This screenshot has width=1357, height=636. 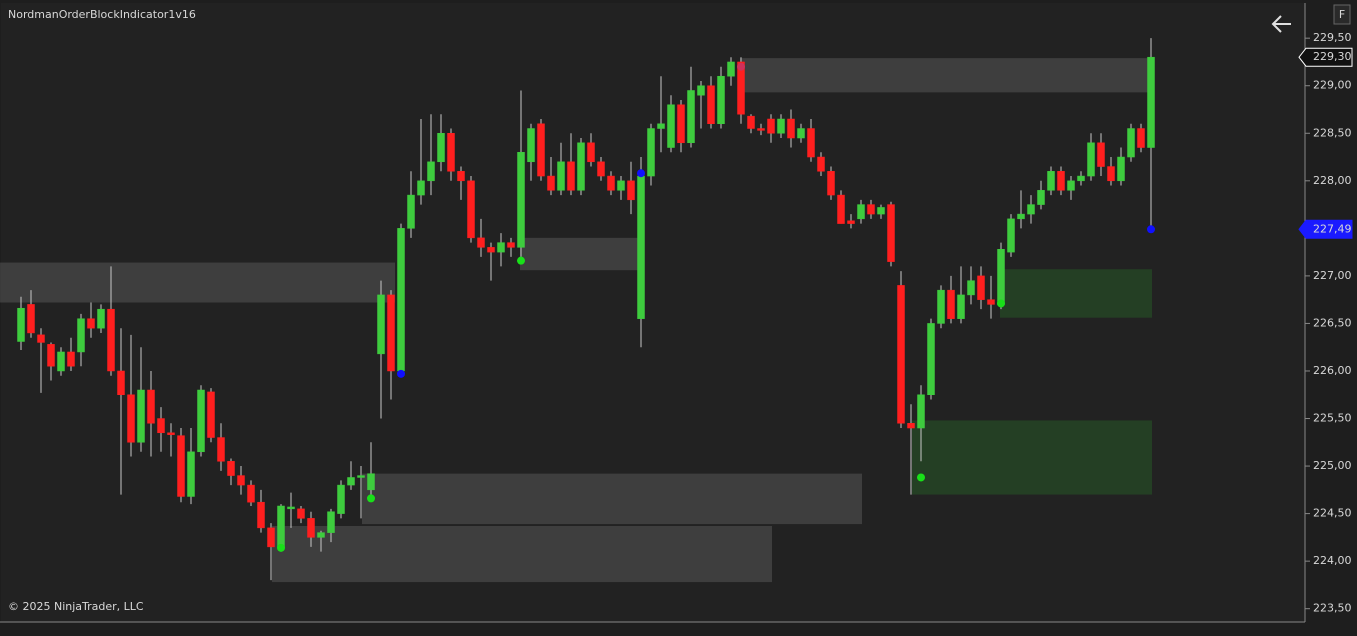 What do you see at coordinates (1276, 24) in the screenshot?
I see `back-arrow-head` at bounding box center [1276, 24].